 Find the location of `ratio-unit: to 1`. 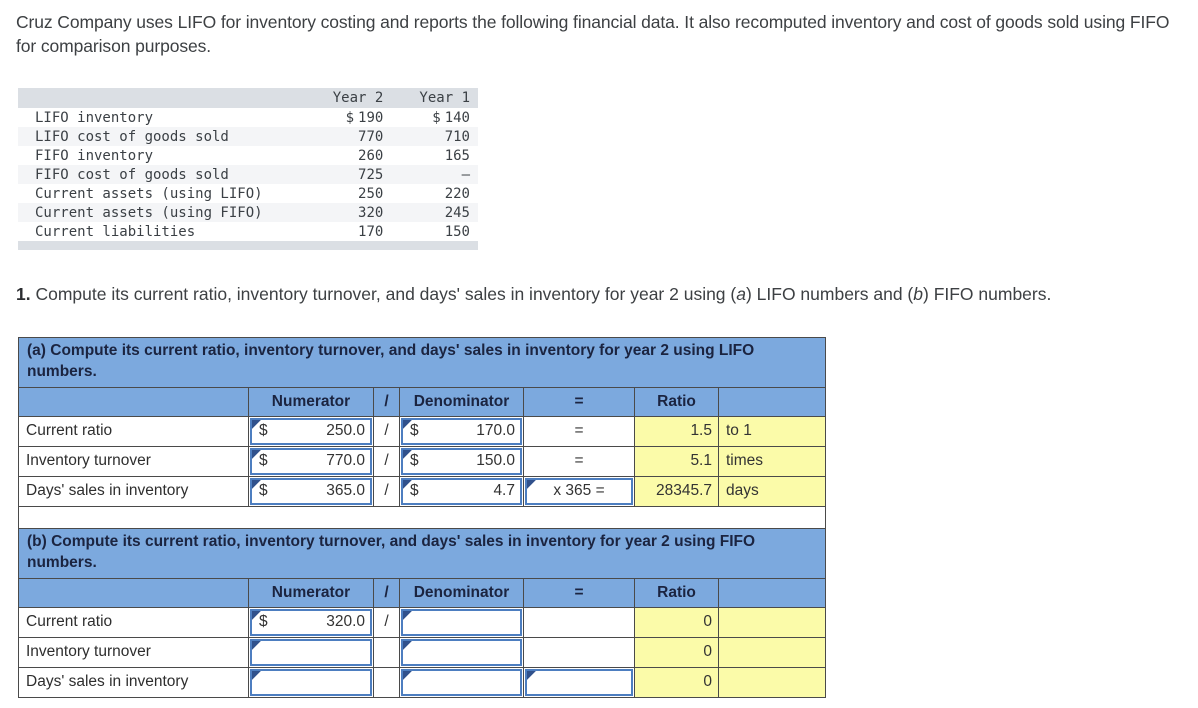

ratio-unit: to 1 is located at coordinates (772, 431).